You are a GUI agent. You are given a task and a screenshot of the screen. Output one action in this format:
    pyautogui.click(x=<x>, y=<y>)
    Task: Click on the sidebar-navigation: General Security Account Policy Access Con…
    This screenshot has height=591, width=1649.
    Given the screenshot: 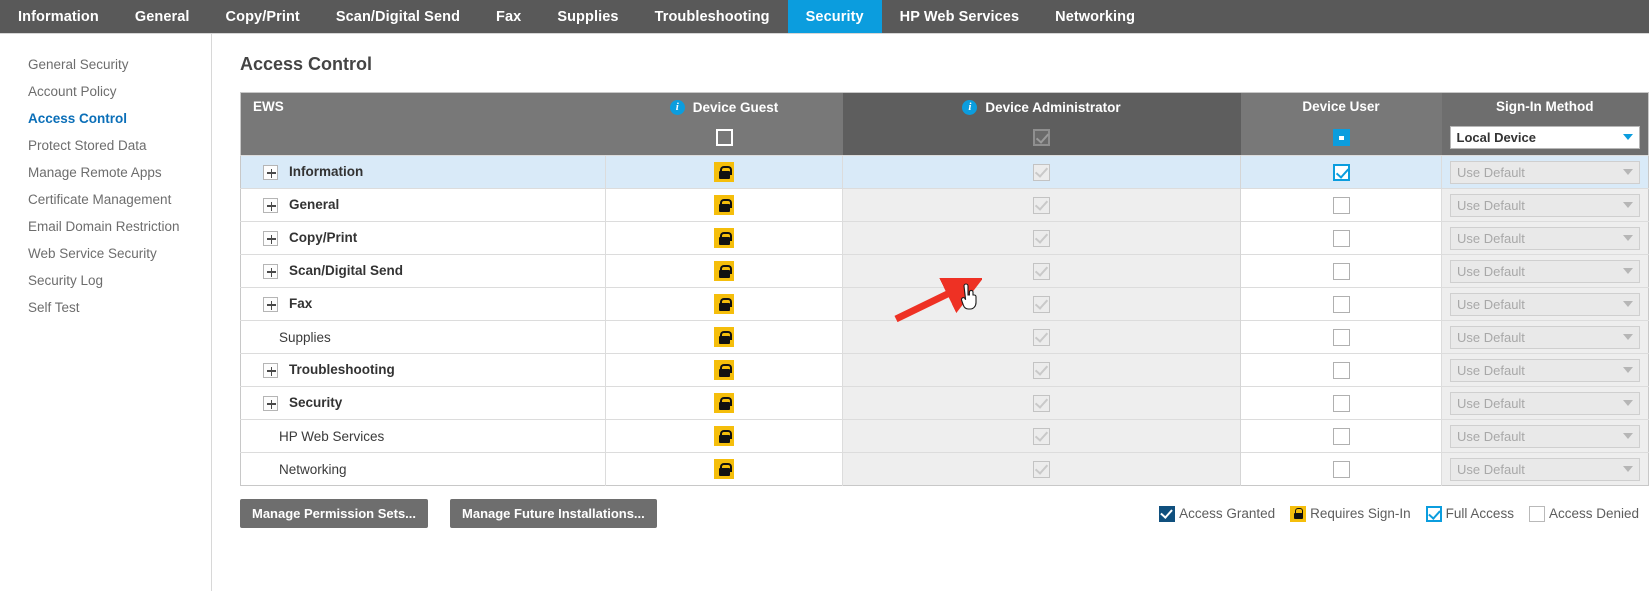 What is the action you would take?
    pyautogui.click(x=106, y=312)
    